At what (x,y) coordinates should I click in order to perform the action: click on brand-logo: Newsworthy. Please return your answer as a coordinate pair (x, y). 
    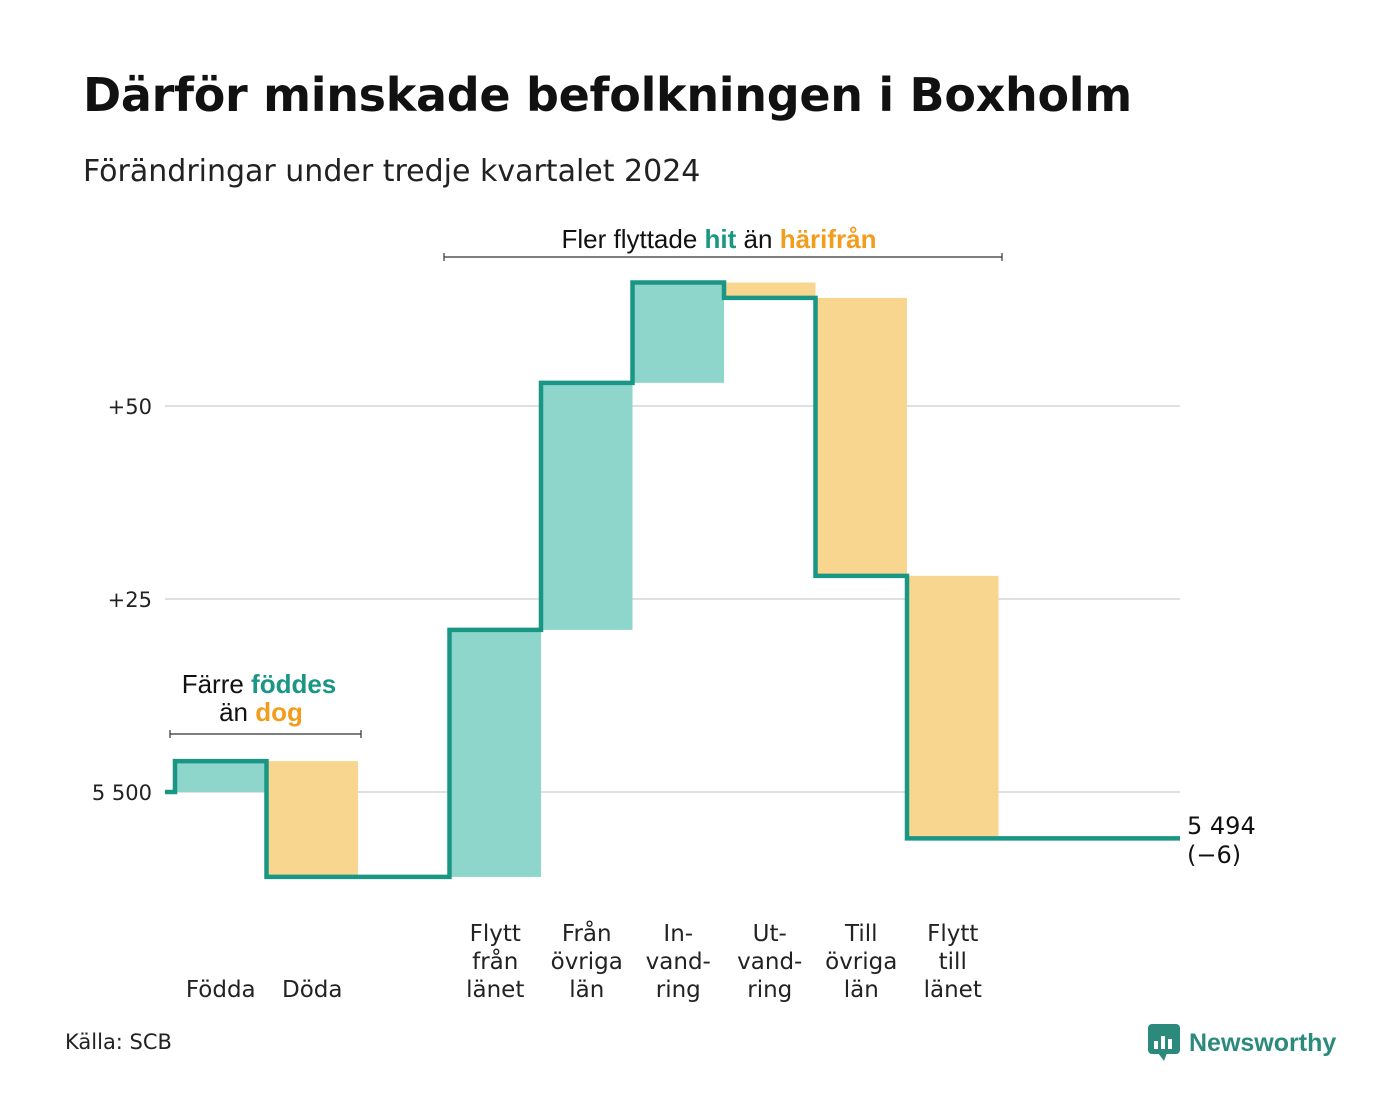
    Looking at the image, I should click on (1241, 1043).